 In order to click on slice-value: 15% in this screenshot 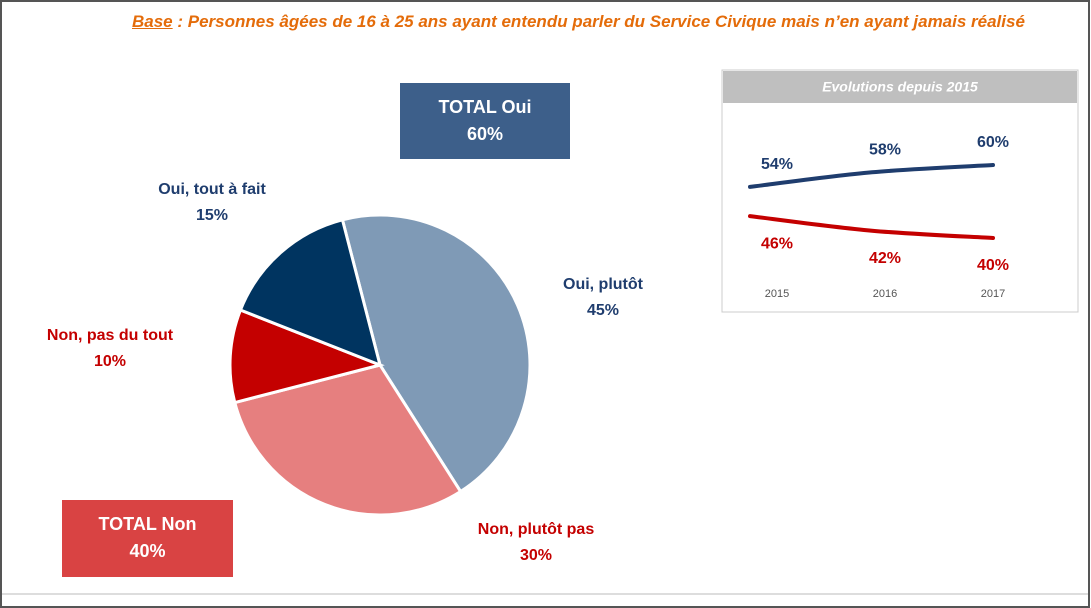, I will do `click(212, 215)`.